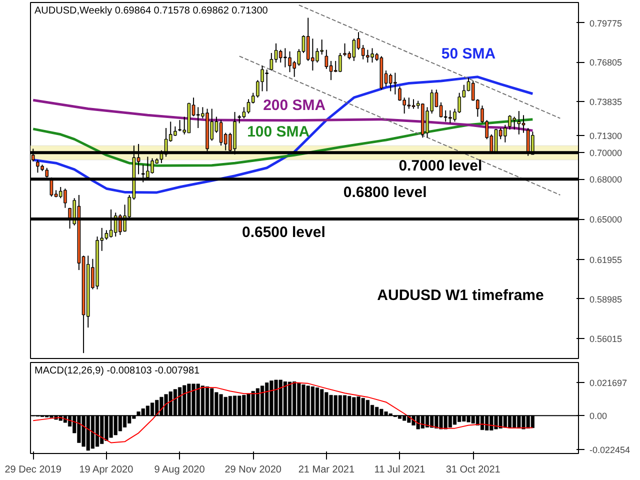 The width and height of the screenshot is (640, 480). What do you see at coordinates (606, 339) in the screenshot?
I see `y-tick-label: 0.56015` at bounding box center [606, 339].